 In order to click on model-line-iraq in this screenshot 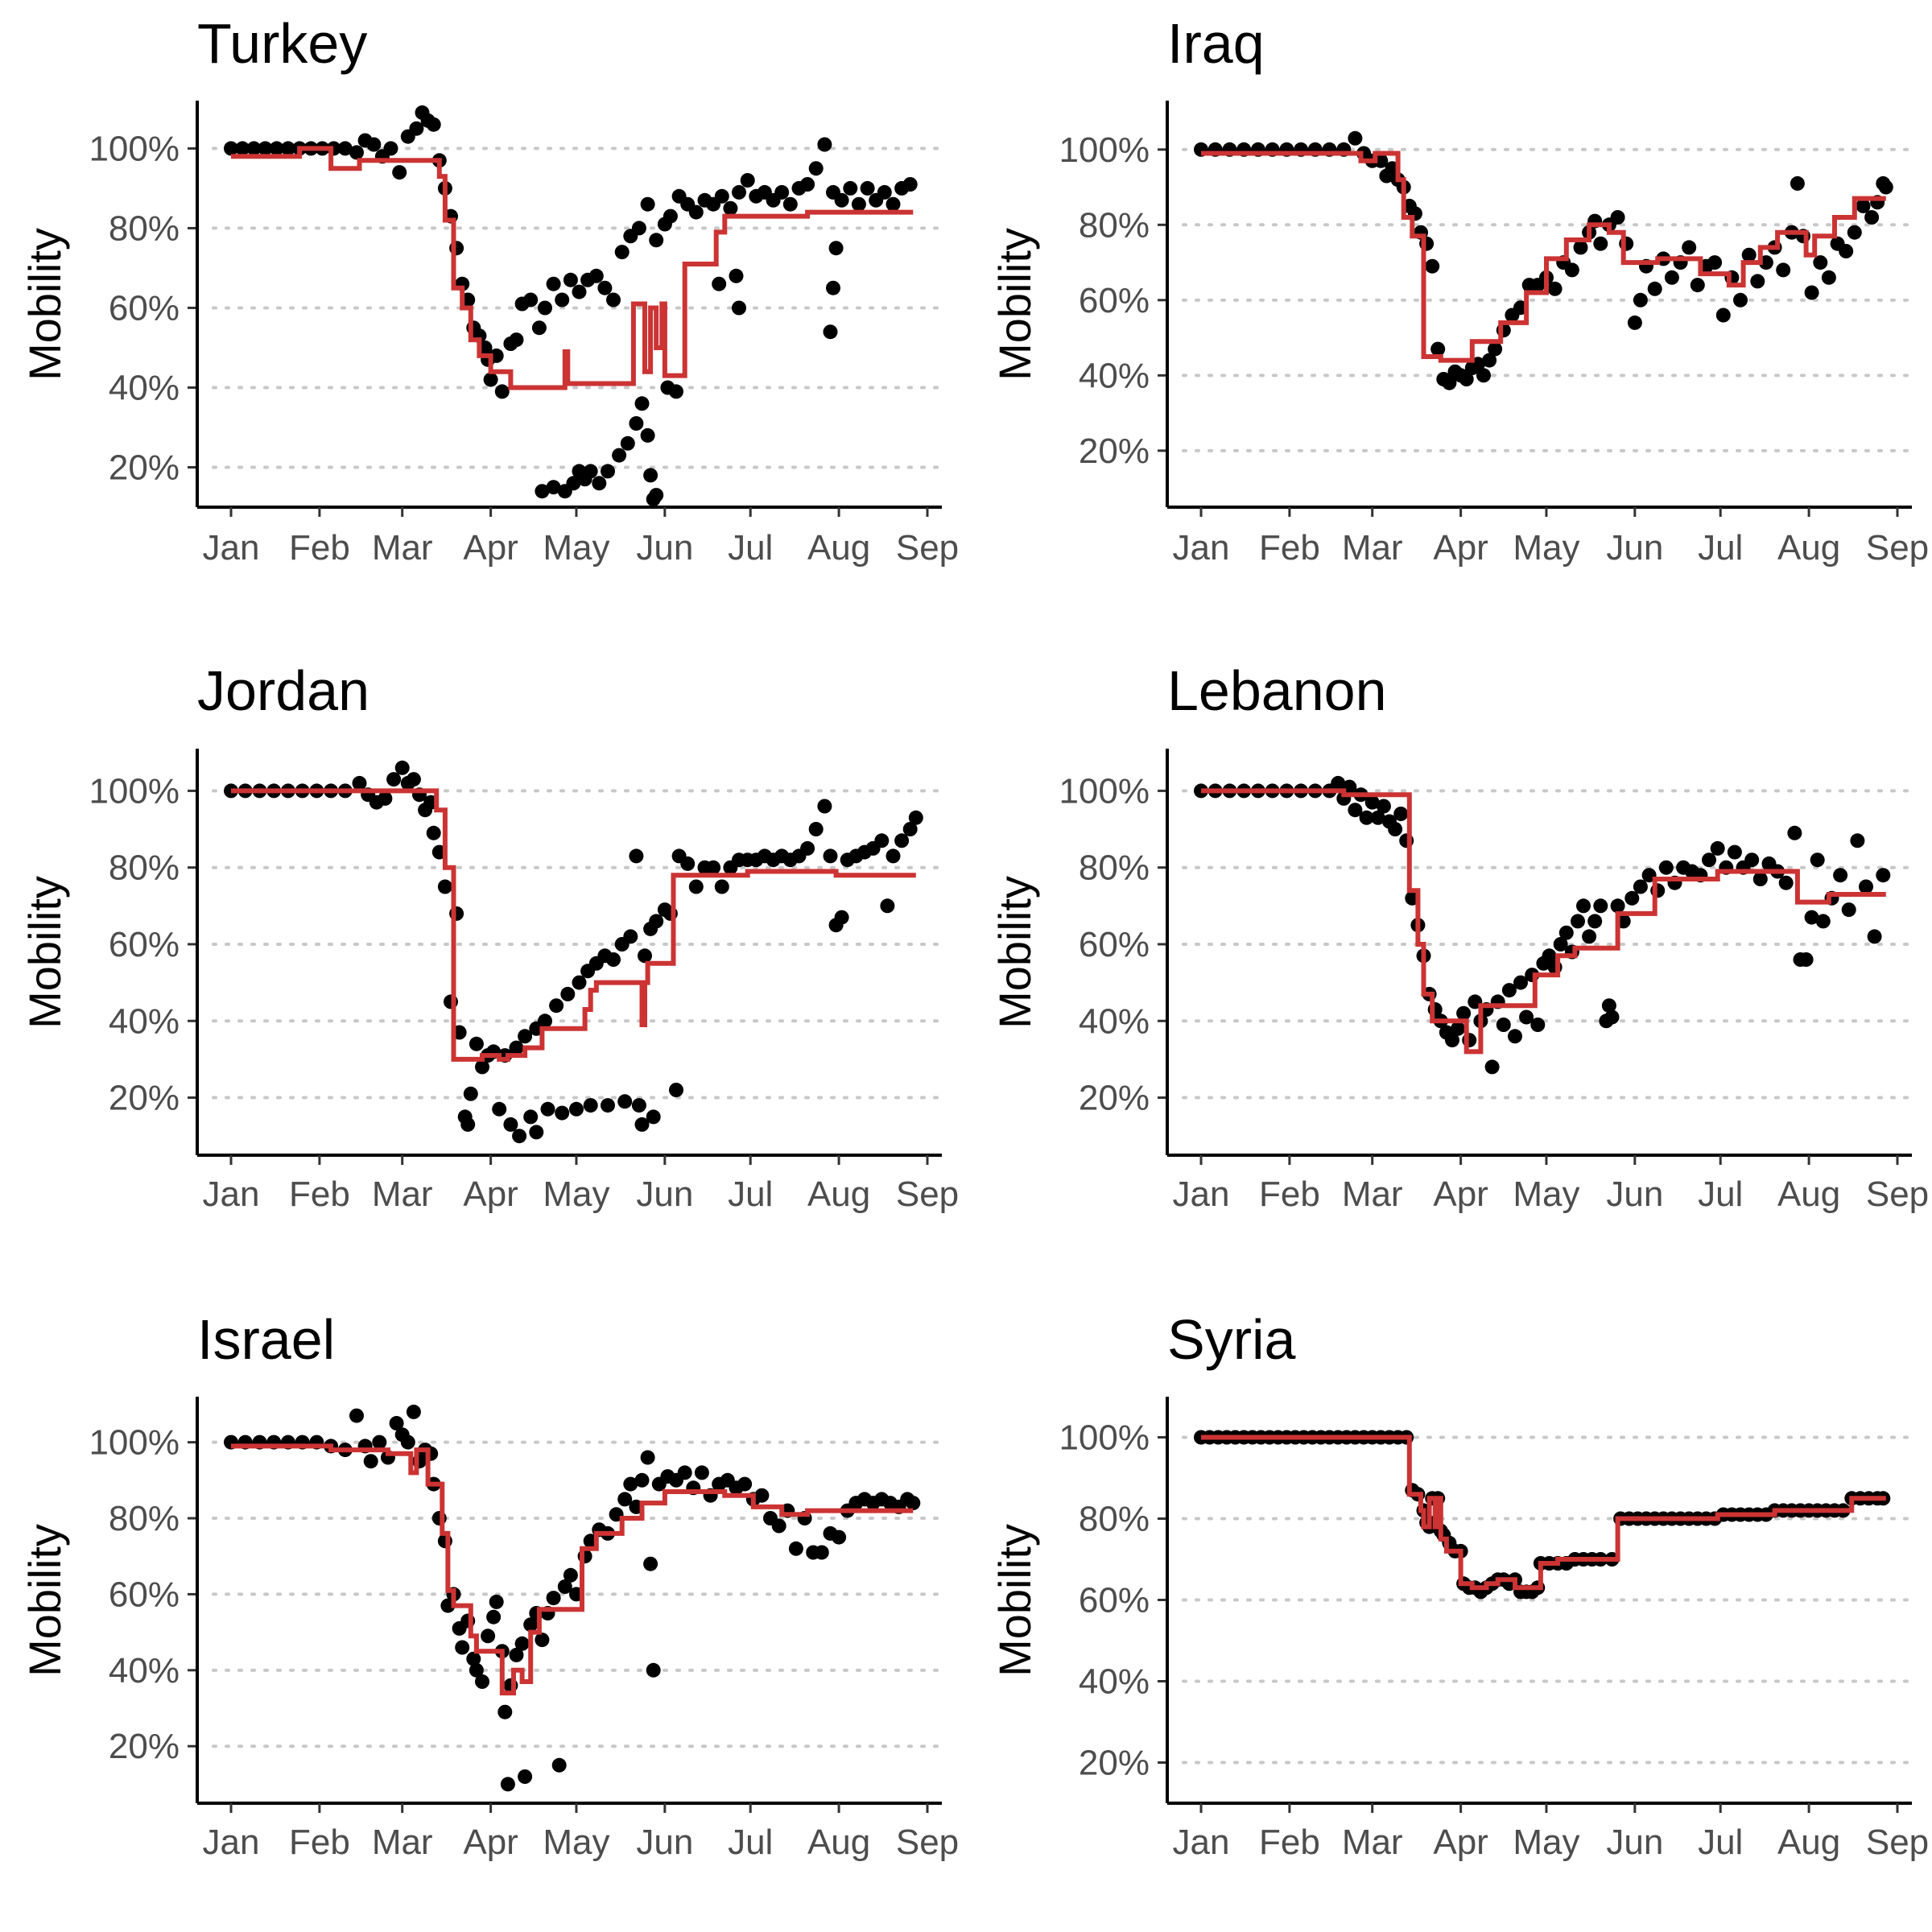, I will do `click(1543, 257)`.